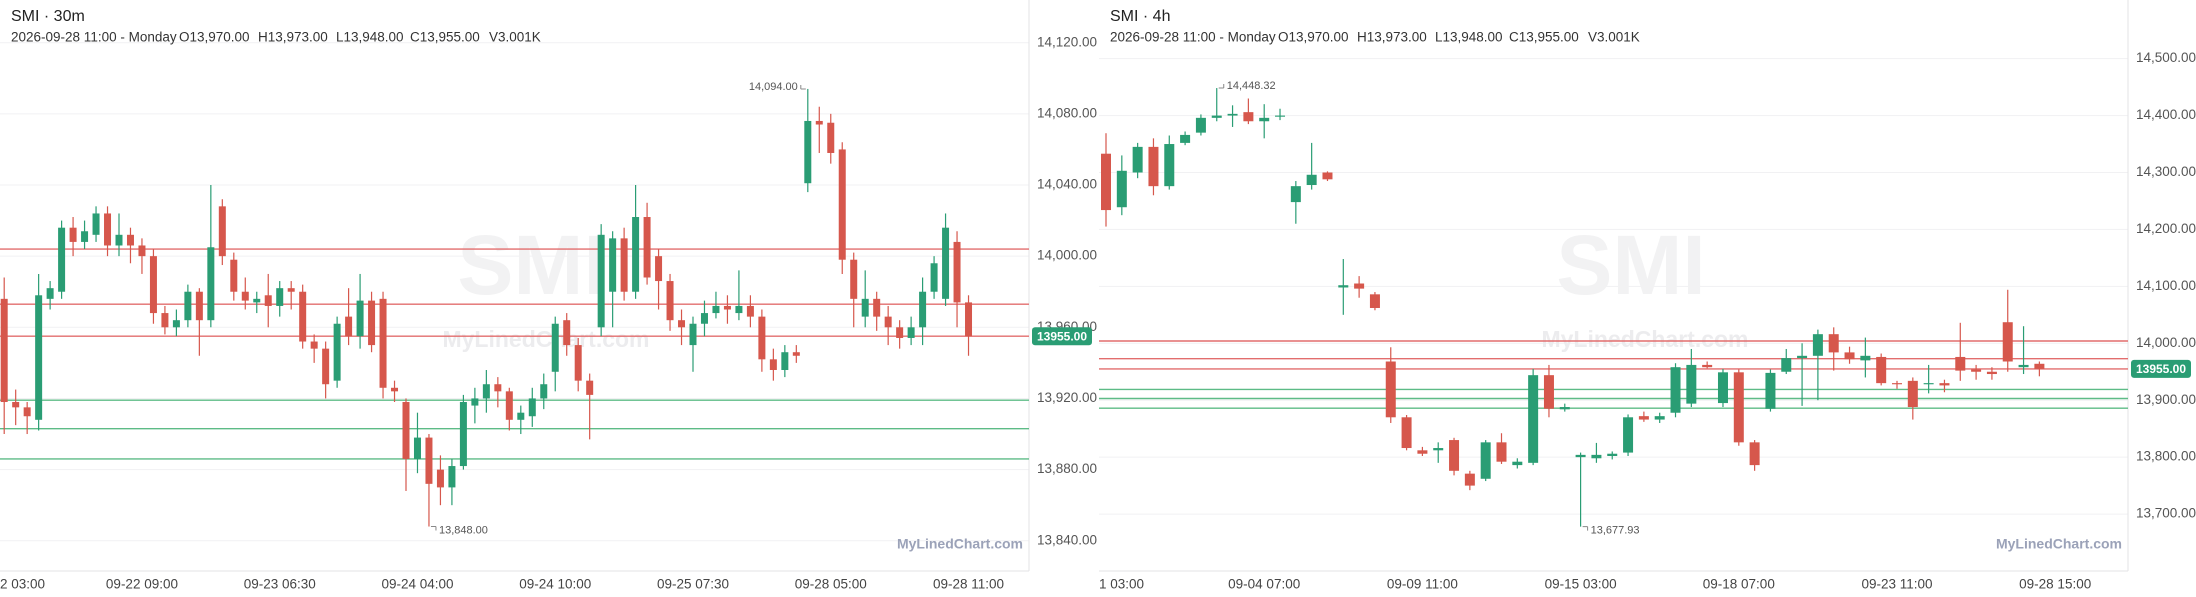  What do you see at coordinates (463, 530) in the screenshot?
I see `extreme-label: 13,848.00` at bounding box center [463, 530].